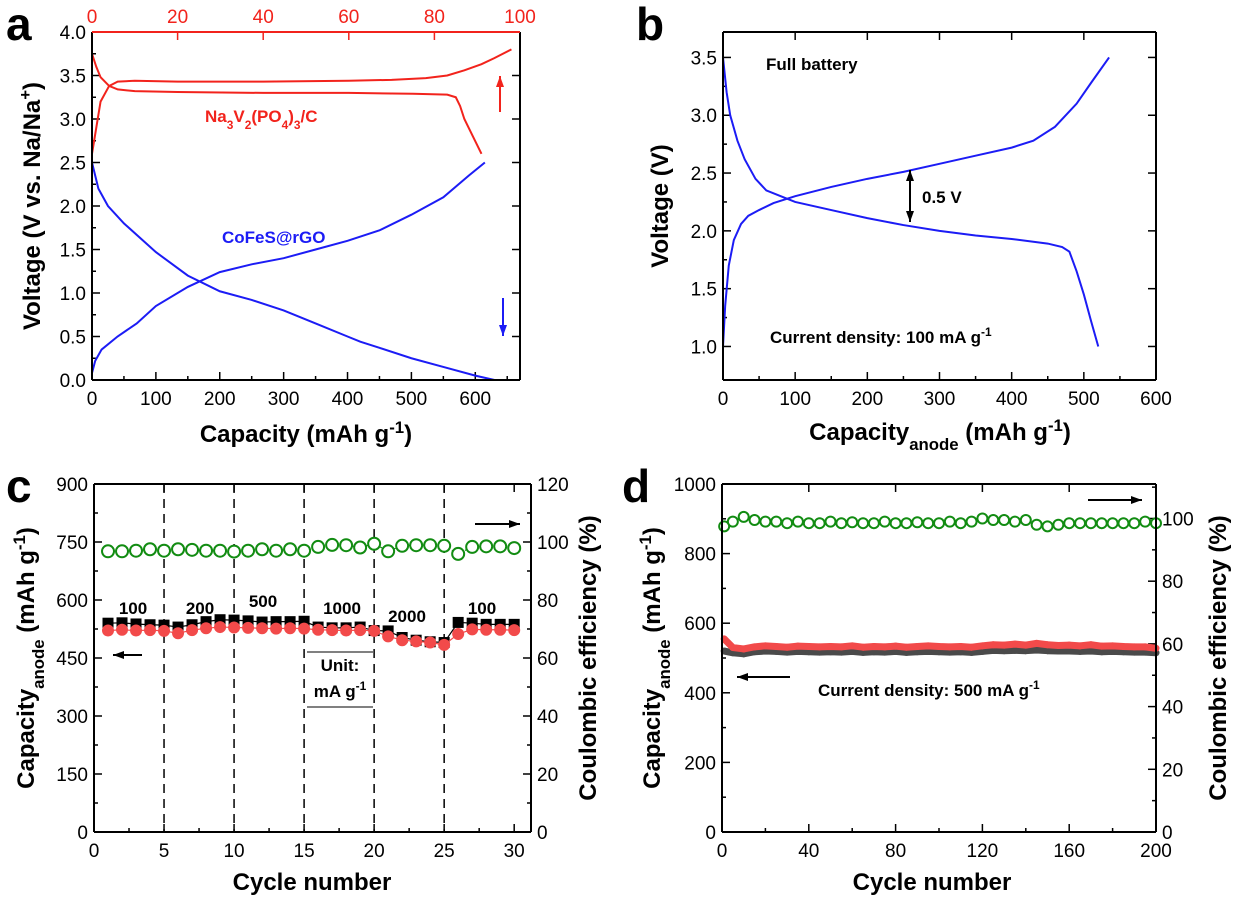 This screenshot has height=915, width=1249. Describe the element at coordinates (1084, 399) in the screenshot. I see `x-tick-label: 500` at that location.